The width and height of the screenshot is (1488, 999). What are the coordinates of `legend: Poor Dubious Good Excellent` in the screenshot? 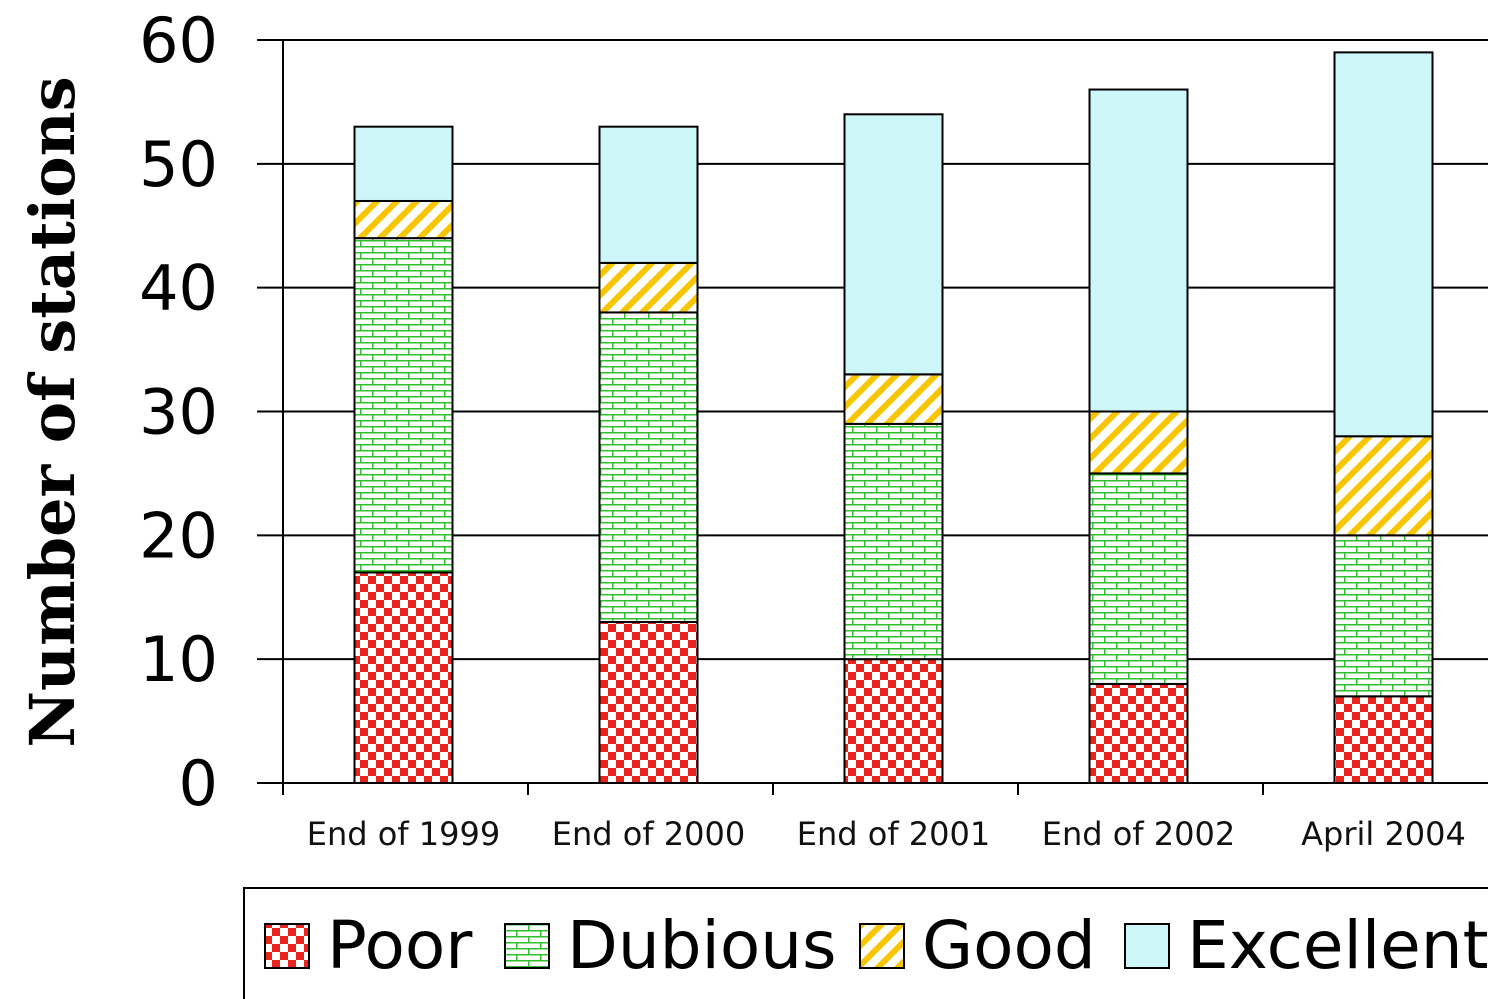 It's located at (865, 943).